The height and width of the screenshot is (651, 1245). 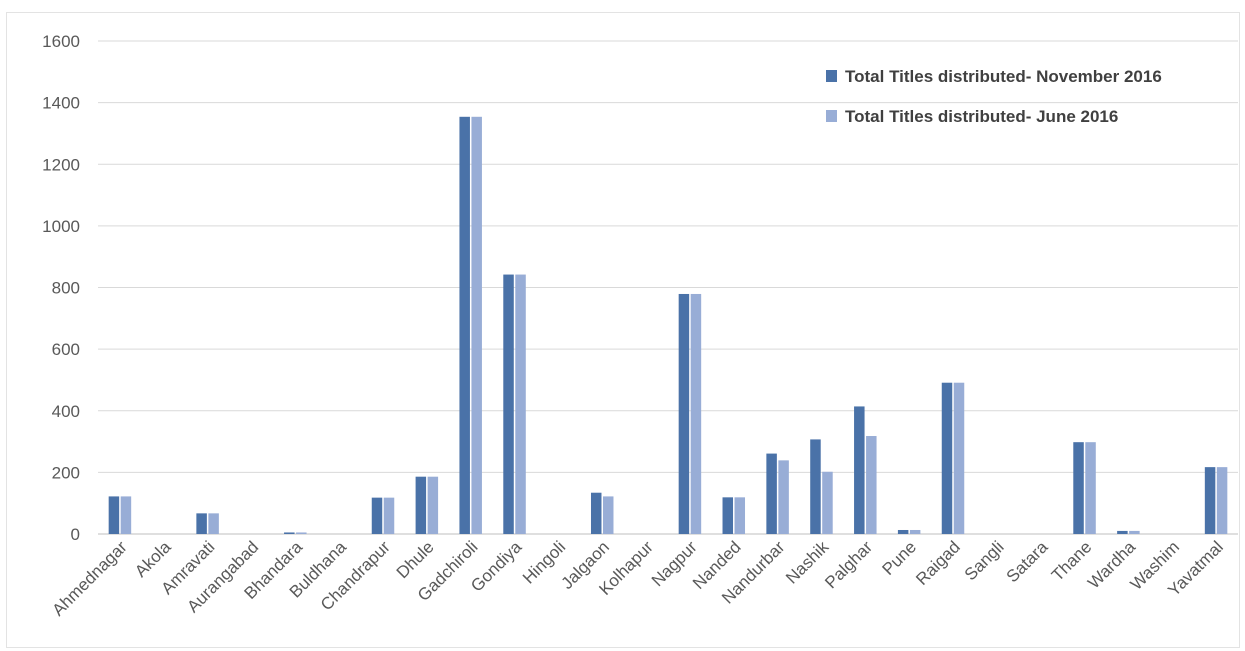 I want to click on bar-june-2016-nanded, so click(x=740, y=515).